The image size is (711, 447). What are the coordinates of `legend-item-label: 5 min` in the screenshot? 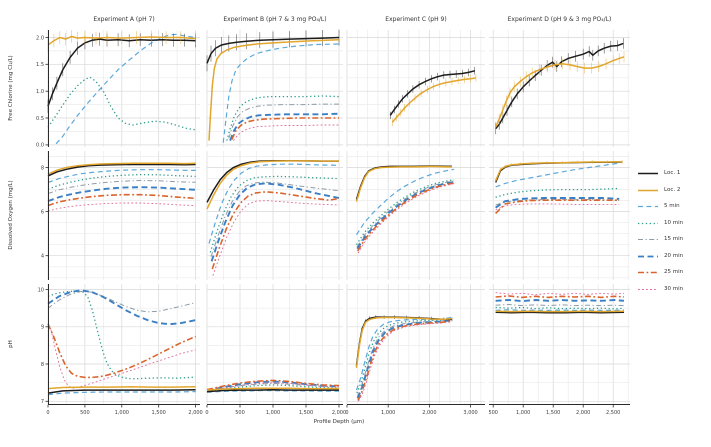 It's located at (672, 206).